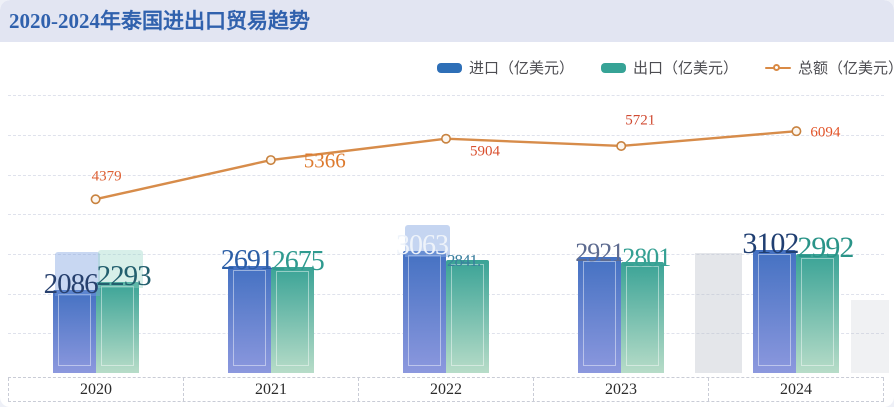  What do you see at coordinates (447, 21) in the screenshot?
I see `header-bar: 2020-2024年泰国进出口贸易趋势` at bounding box center [447, 21].